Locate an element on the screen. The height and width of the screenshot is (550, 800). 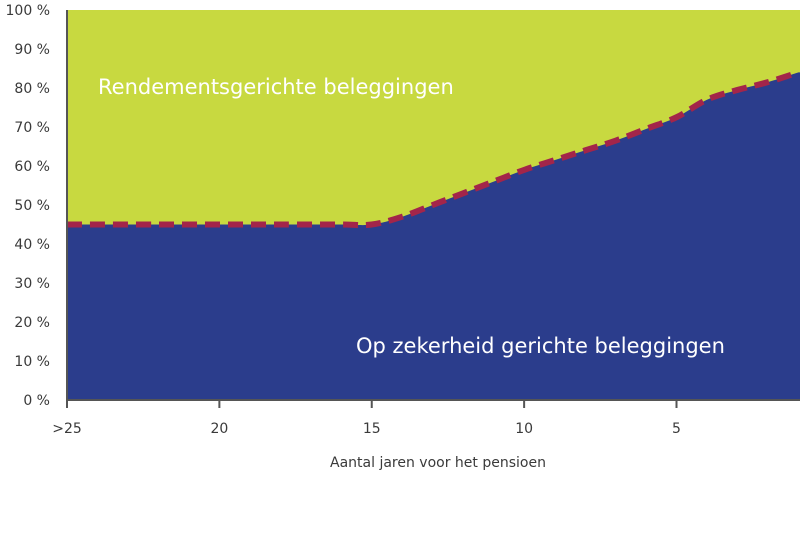
x-tick-label: >25 is located at coordinates (67, 429).